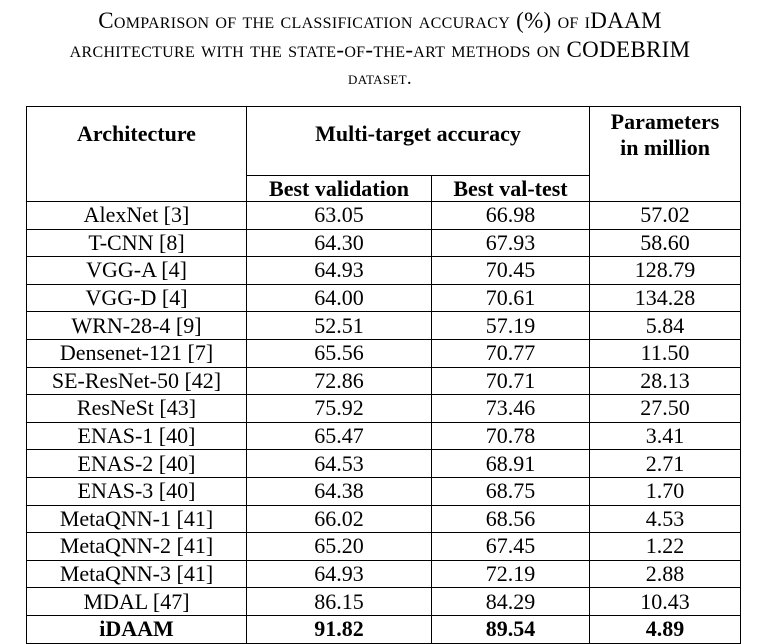  I want to click on table-row: MDAL [47] 86.15 84.29 10.43, so click(384, 601).